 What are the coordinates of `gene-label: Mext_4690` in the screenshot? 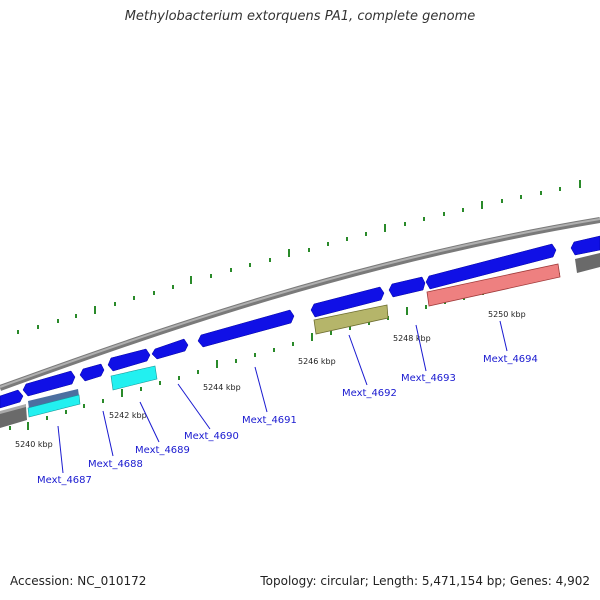 It's located at (211, 436).